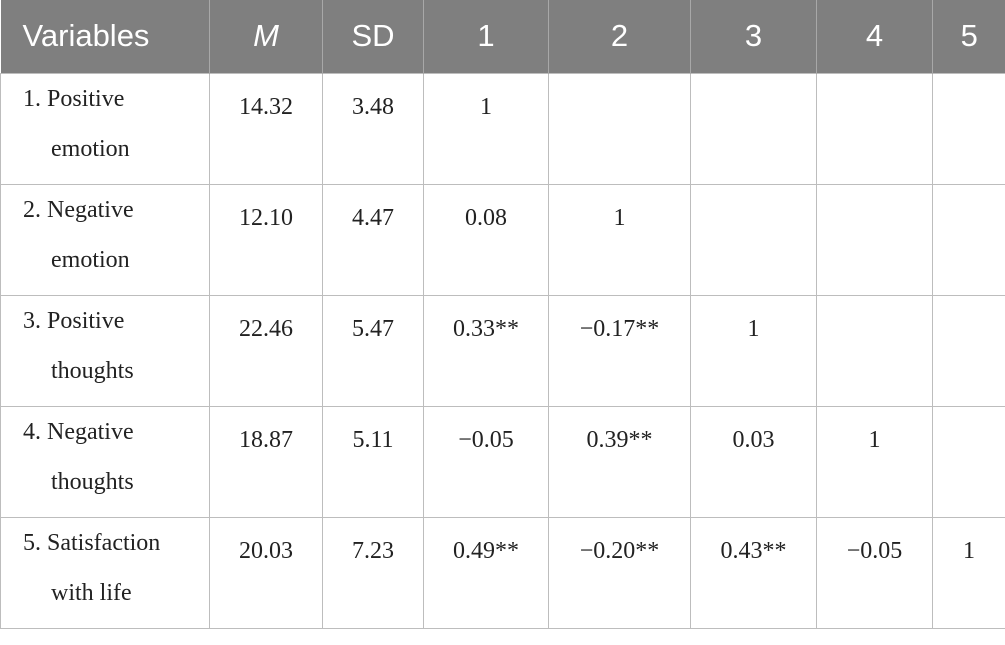 The height and width of the screenshot is (645, 1005). What do you see at coordinates (968, 36) in the screenshot?
I see `header-cell: 5` at bounding box center [968, 36].